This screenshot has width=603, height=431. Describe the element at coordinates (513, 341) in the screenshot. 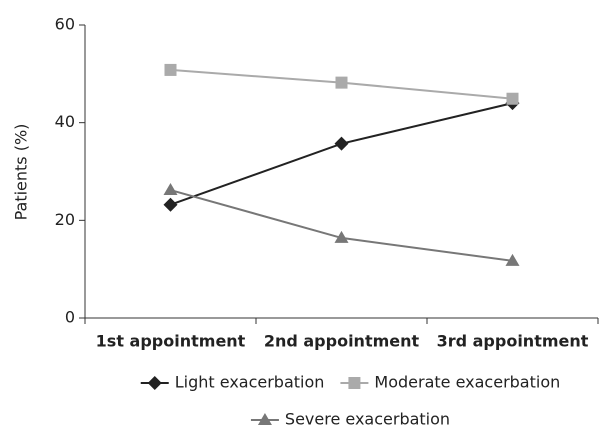

I see `x-tick-label: 3rd appointment` at that location.